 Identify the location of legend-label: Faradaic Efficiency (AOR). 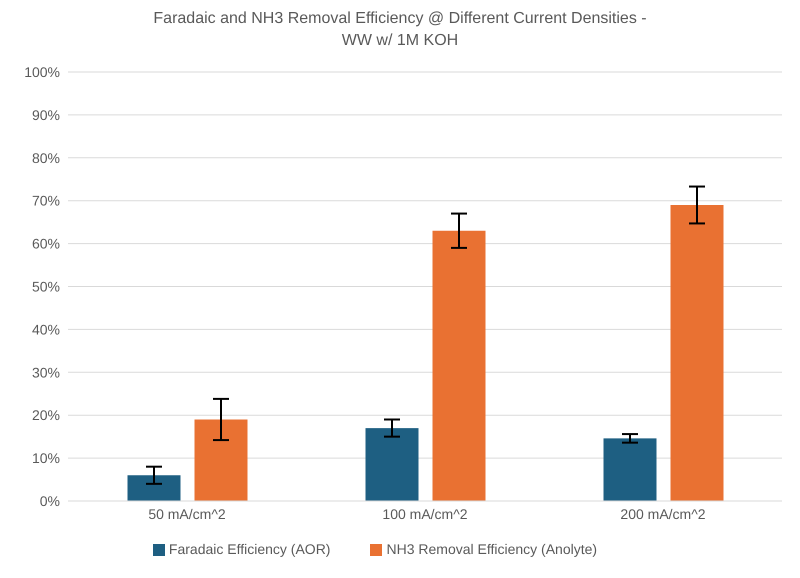
(249, 549).